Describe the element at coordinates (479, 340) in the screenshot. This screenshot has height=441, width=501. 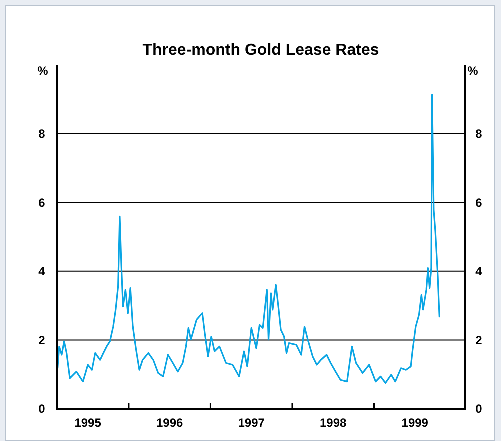
I see `y2-tick-label: 2` at that location.